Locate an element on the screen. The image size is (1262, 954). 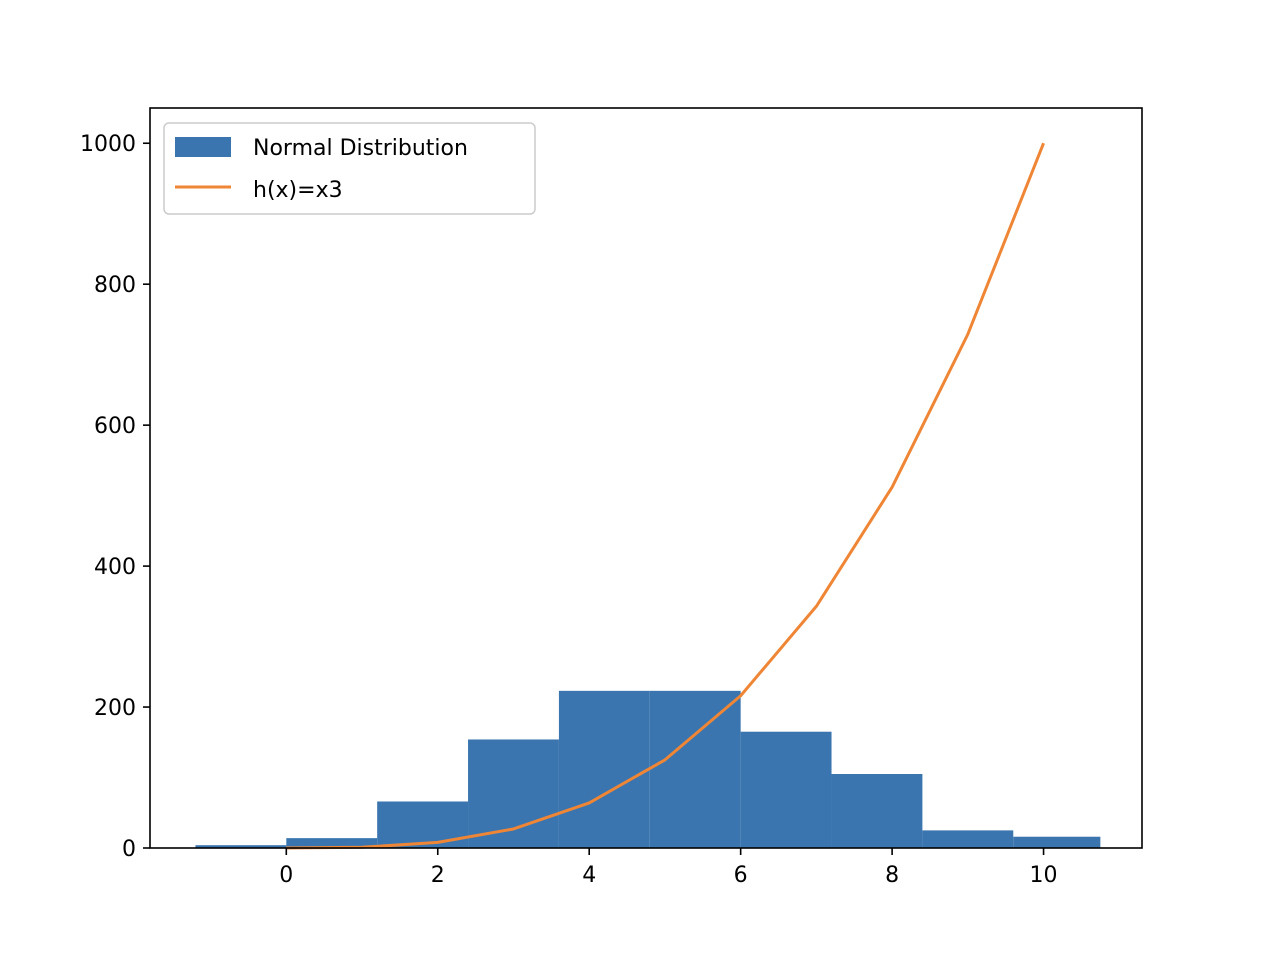
x-tick-label: 6 is located at coordinates (741, 875).